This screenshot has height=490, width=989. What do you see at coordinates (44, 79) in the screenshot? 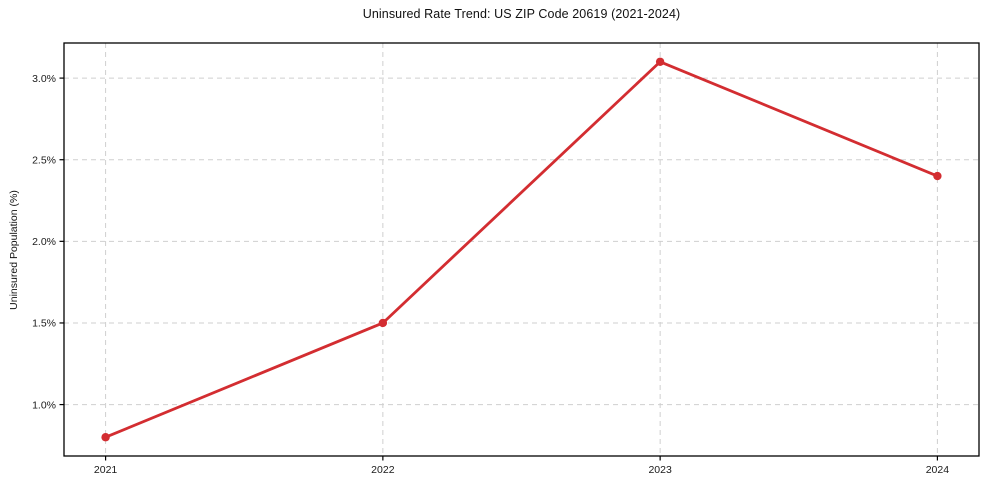
I see `y-tick-label: 3.0%` at bounding box center [44, 79].